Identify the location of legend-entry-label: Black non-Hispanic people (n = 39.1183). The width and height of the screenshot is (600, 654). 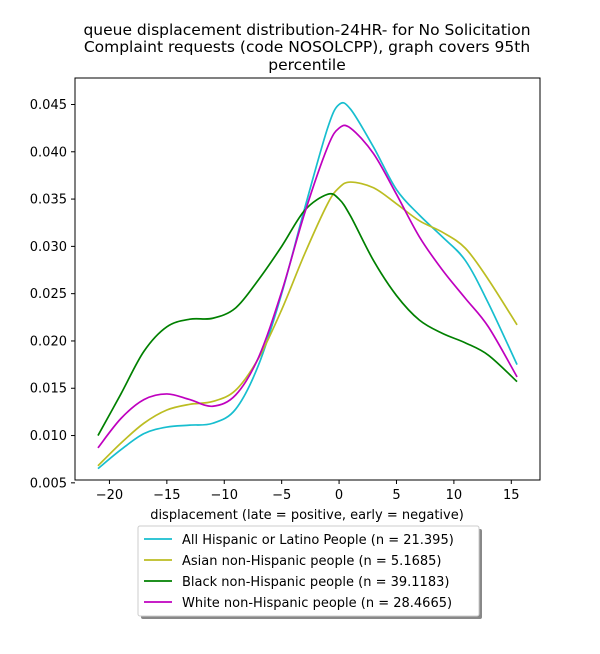
(315, 582).